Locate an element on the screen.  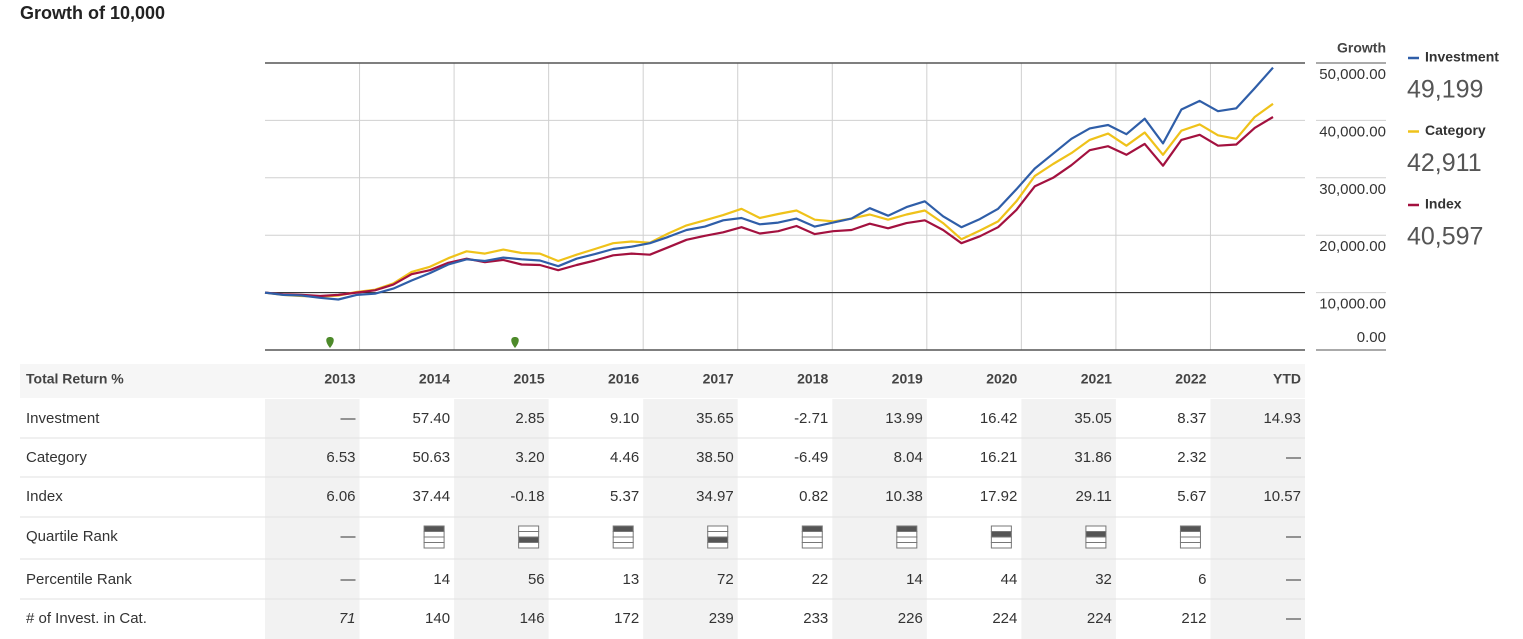
row-label: Investment is located at coordinates (63, 418).